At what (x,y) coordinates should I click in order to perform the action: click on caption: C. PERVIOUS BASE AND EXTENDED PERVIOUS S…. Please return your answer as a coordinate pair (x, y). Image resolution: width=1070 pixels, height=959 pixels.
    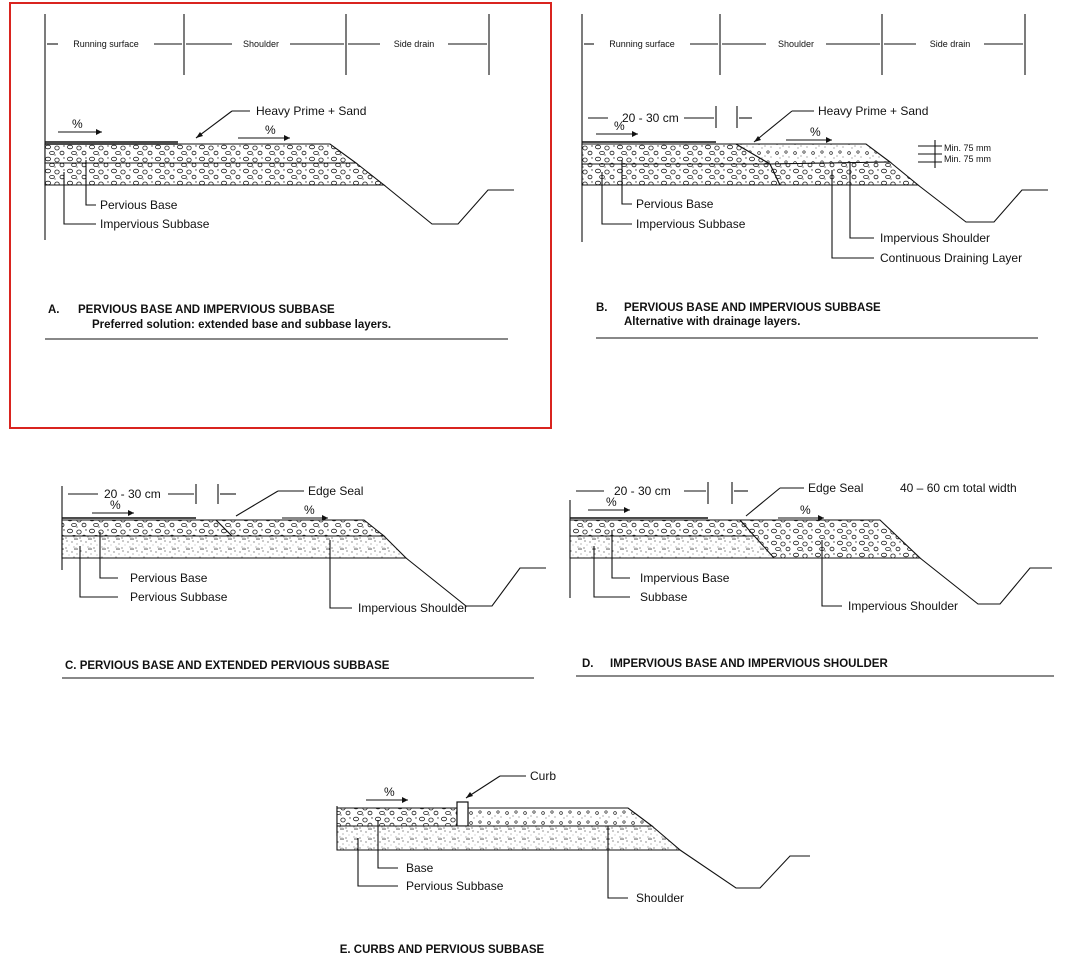
    Looking at the image, I should click on (227, 666).